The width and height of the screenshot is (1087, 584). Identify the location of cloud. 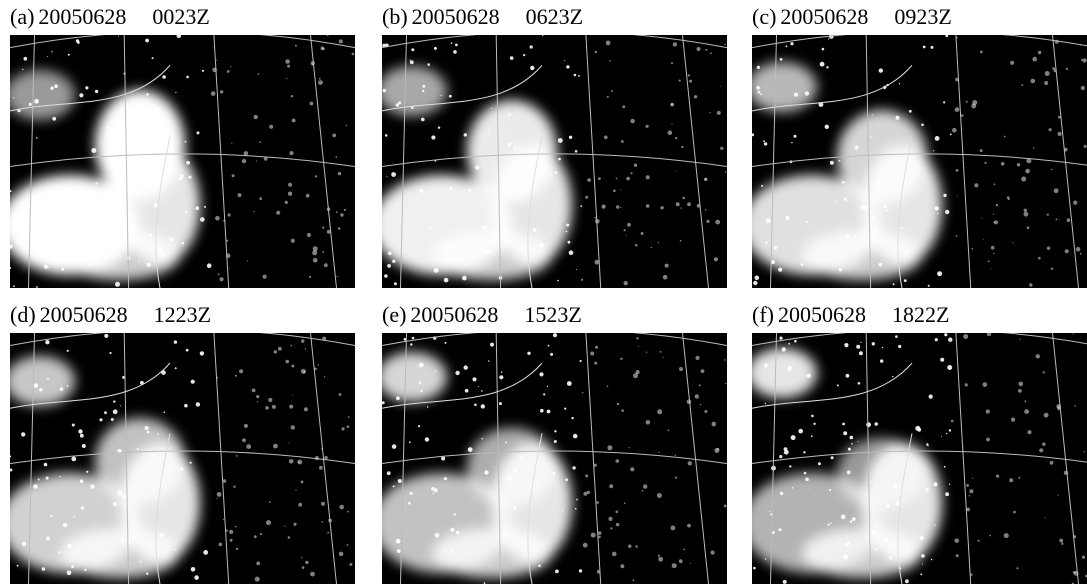
(862, 255).